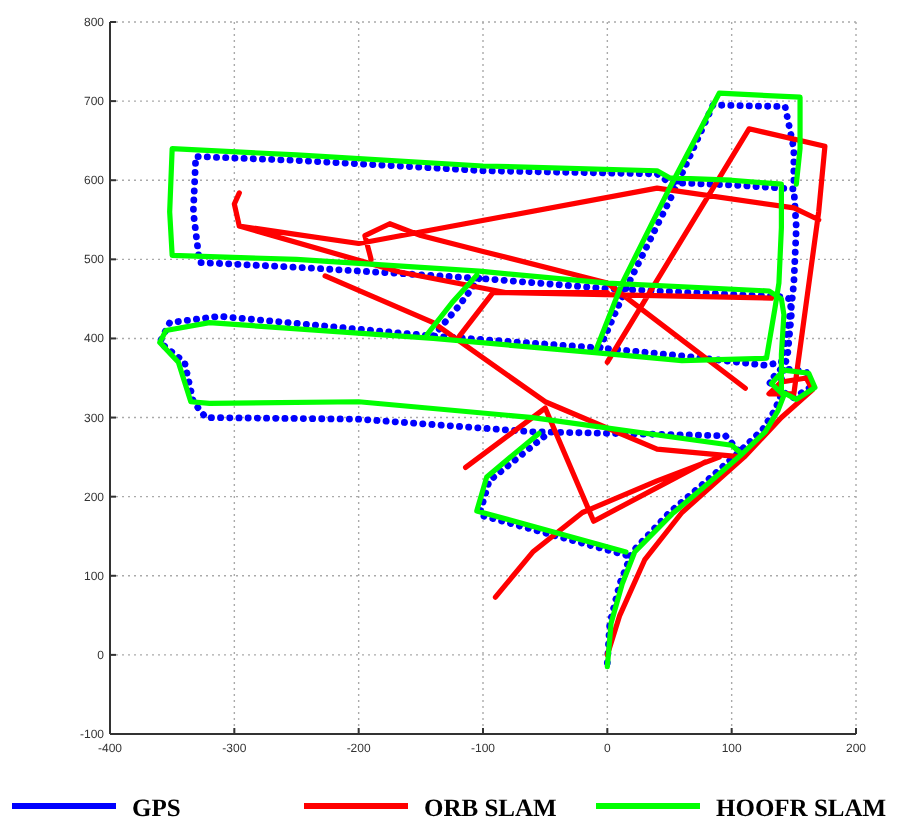  Describe the element at coordinates (491, 808) in the screenshot. I see `legend-label: ORB SLAM` at that location.